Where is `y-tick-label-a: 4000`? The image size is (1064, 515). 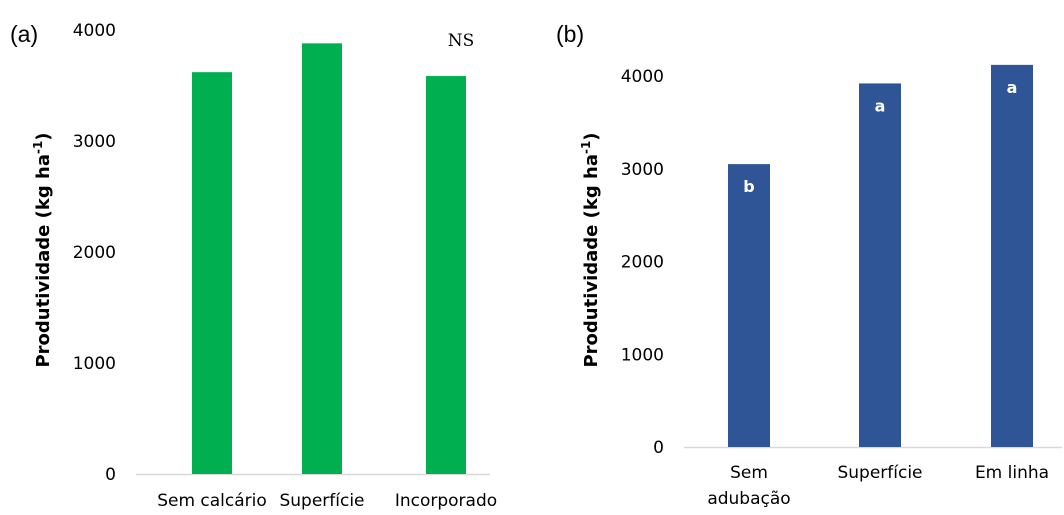 y-tick-label-a: 4000 is located at coordinates (94, 31).